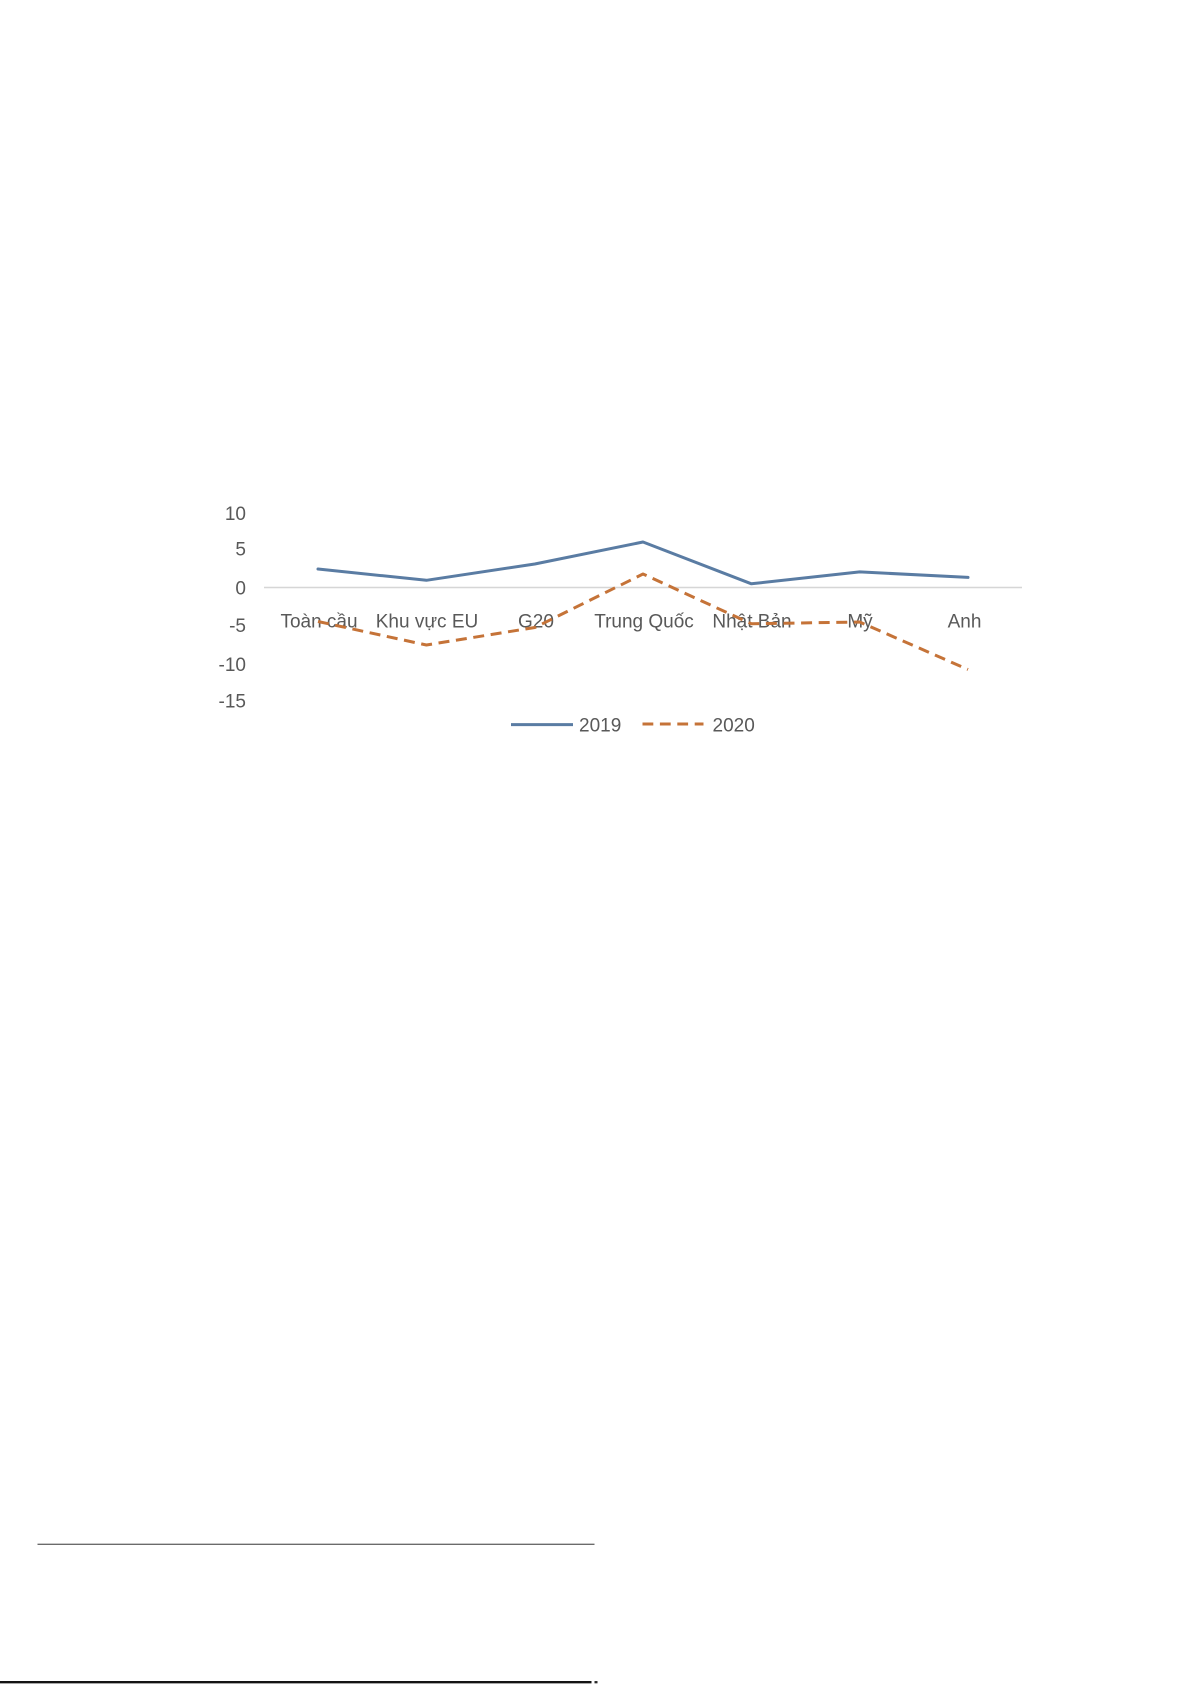  I want to click on svg-text: -15, so click(232, 702).